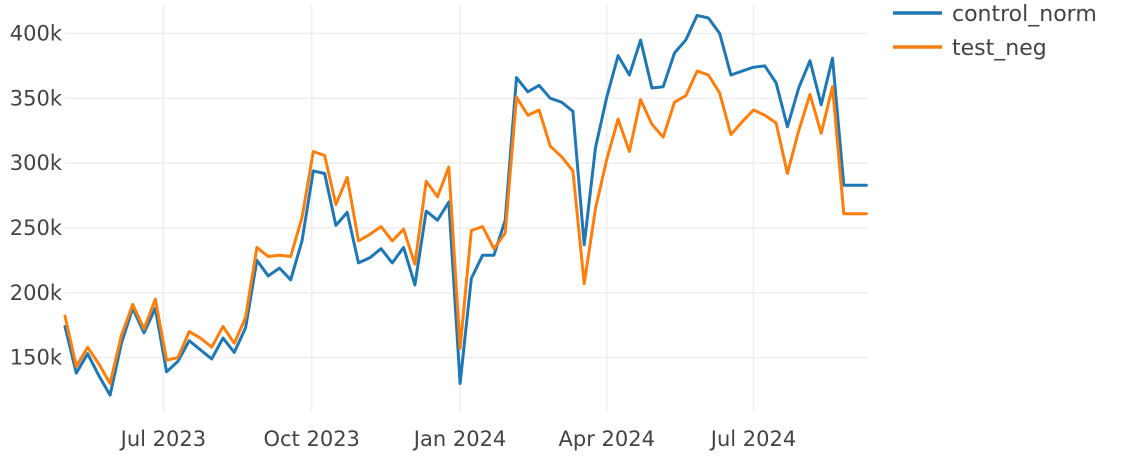 The height and width of the screenshot is (465, 1138). I want to click on x-tick-label: Apr 2024, so click(607, 439).